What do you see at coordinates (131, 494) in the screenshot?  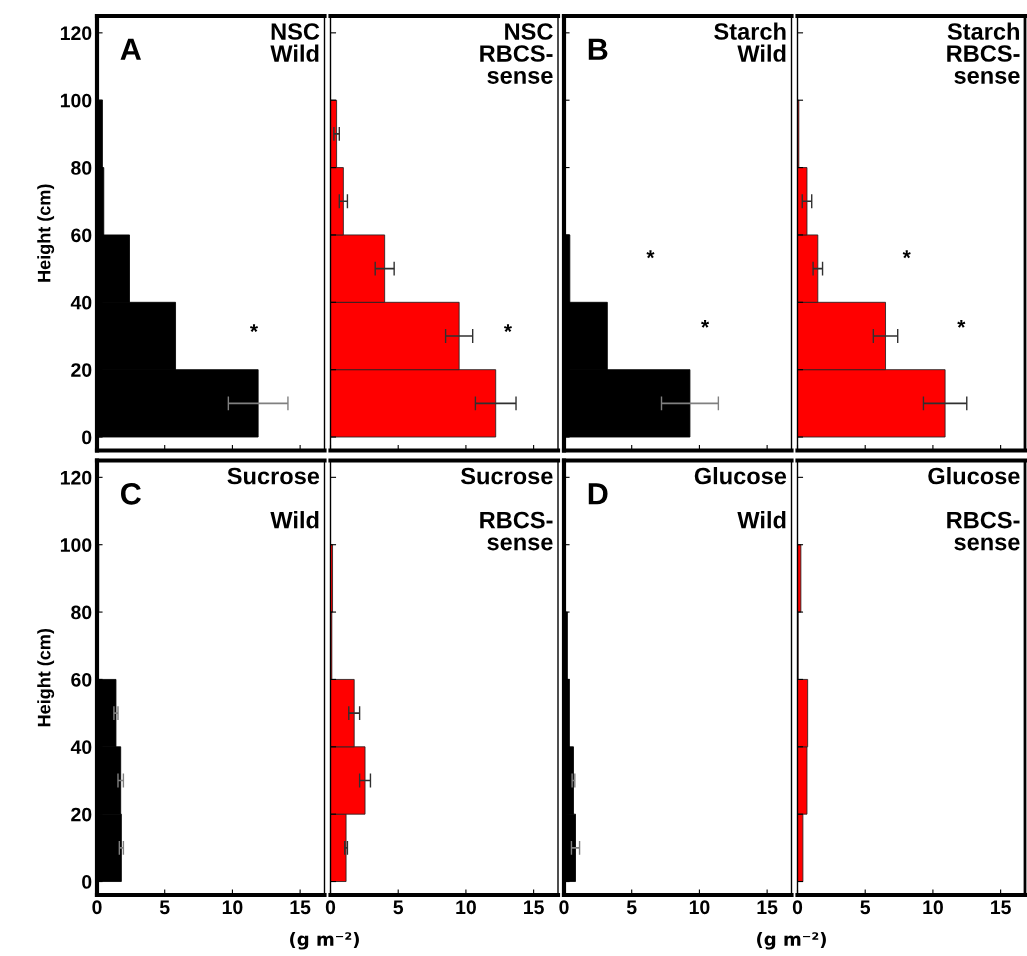 I see `annotation: C` at bounding box center [131, 494].